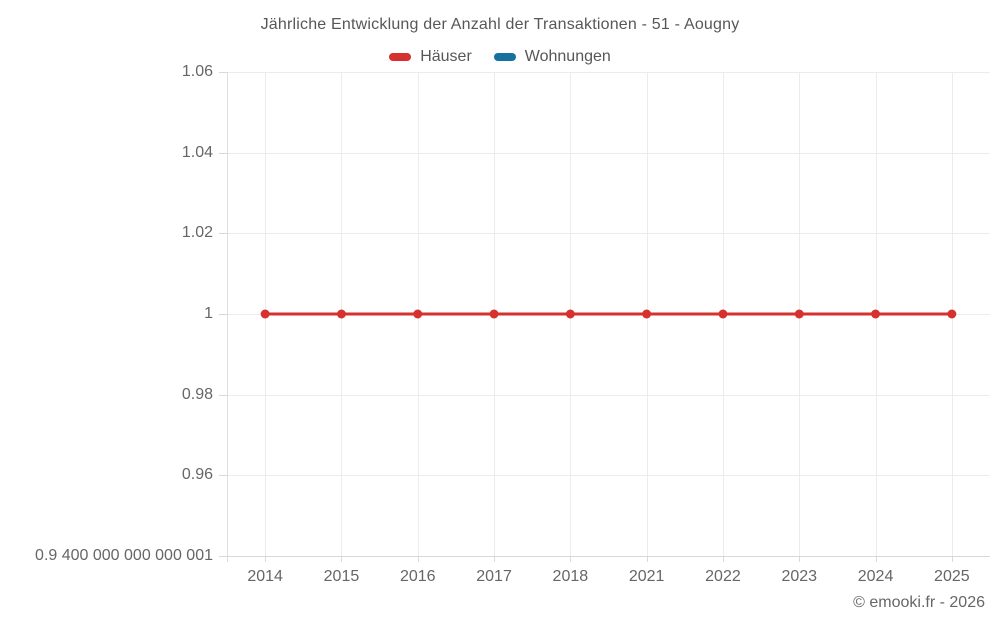  What do you see at coordinates (567, 56) in the screenshot?
I see `legend-label-wohnungen: Wohnungen` at bounding box center [567, 56].